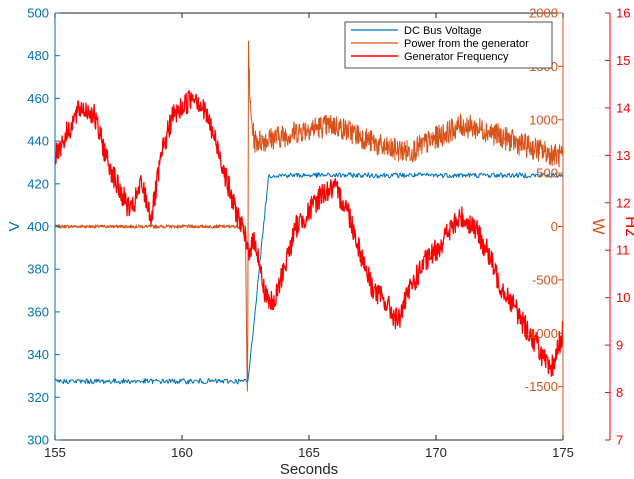 Image resolution: width=634 pixels, height=479 pixels. I want to click on right-tick-label-w: 0, so click(554, 226).